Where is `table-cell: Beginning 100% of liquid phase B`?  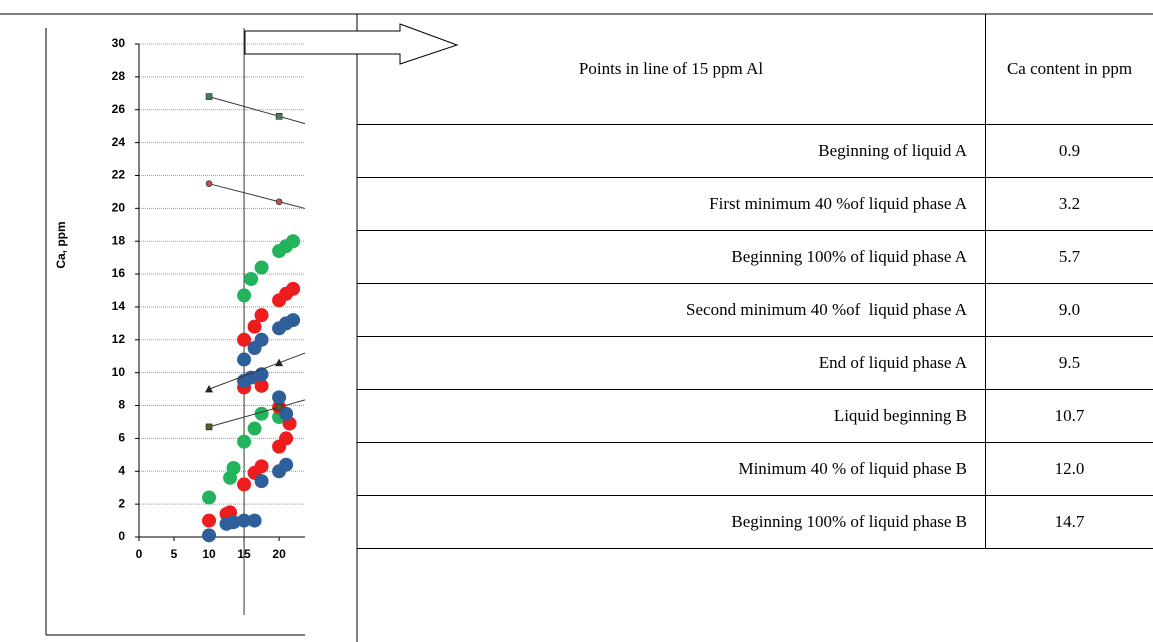 table-cell: Beginning 100% of liquid phase B is located at coordinates (671, 522).